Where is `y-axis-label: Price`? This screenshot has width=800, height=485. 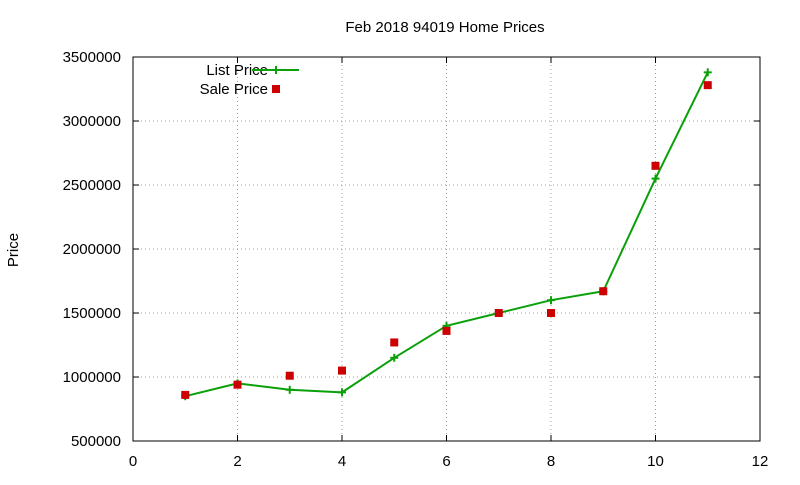 y-axis-label: Price is located at coordinates (13, 250).